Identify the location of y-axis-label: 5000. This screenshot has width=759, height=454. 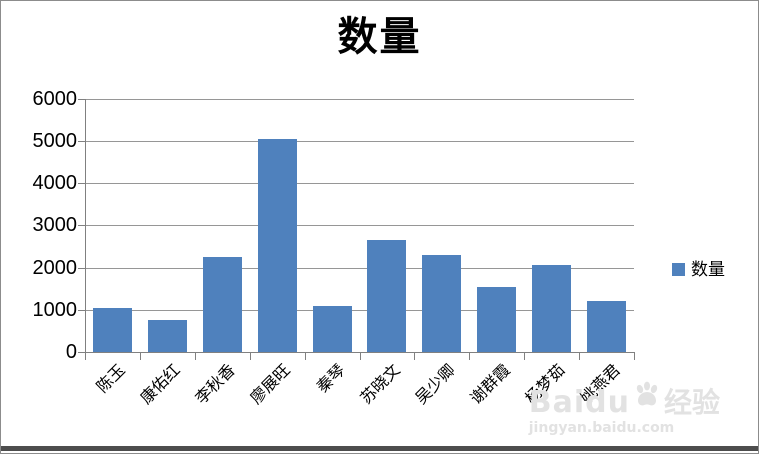
(55, 140).